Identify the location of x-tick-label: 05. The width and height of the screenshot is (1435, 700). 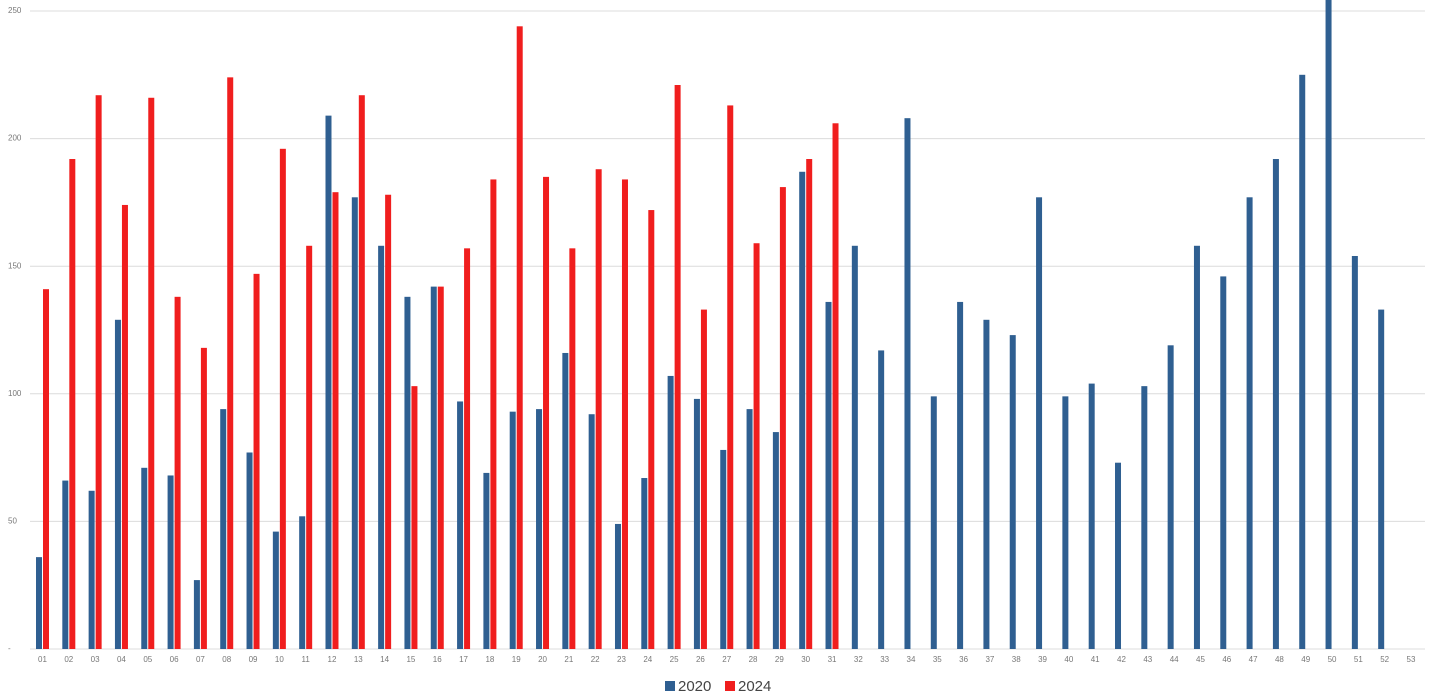
(147, 659).